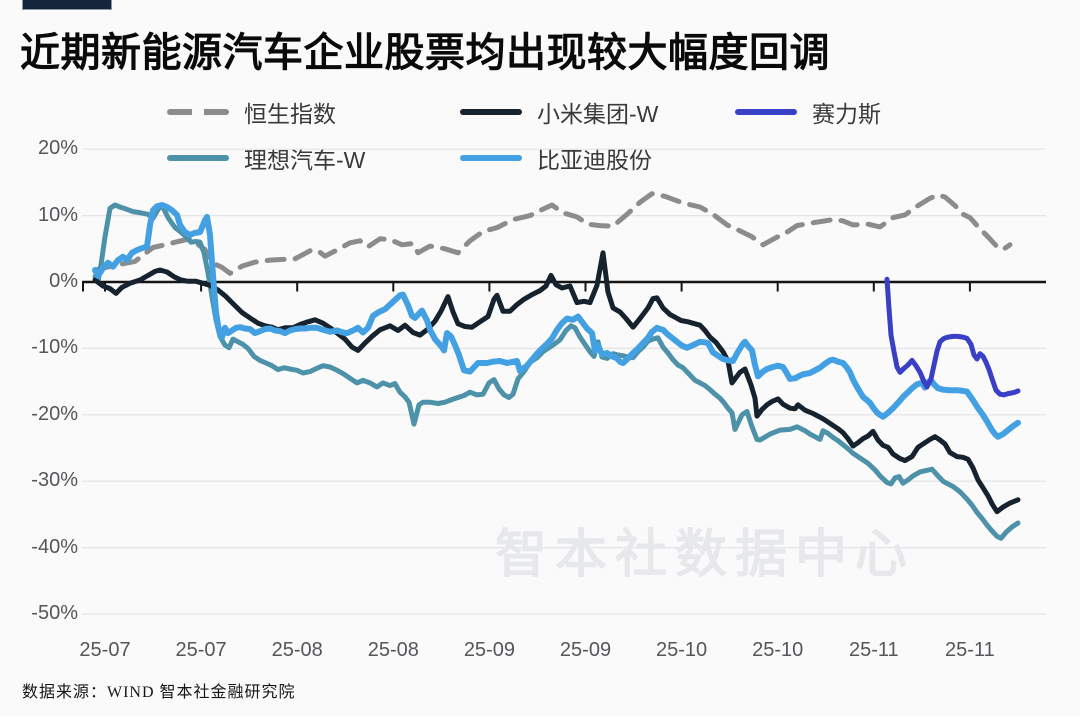 The image size is (1080, 716). Describe the element at coordinates (425, 53) in the screenshot. I see `page-title: 近期新能源汽车企业股票均出现较大幅度回调` at that location.